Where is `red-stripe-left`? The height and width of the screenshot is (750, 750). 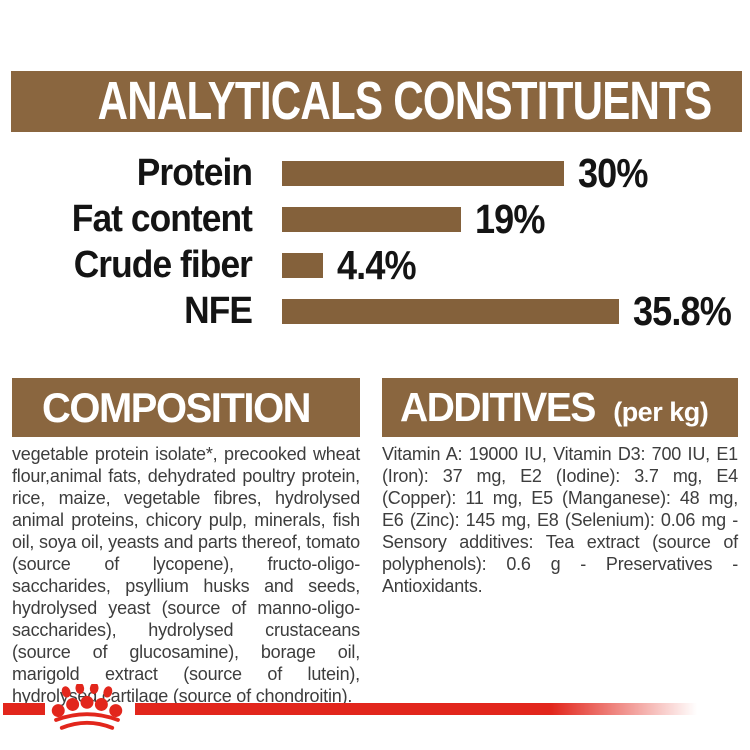 red-stripe-left is located at coordinates (24, 709).